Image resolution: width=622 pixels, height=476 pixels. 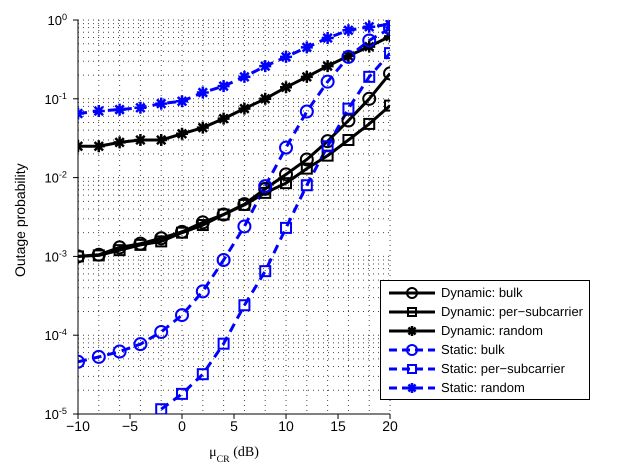 What do you see at coordinates (55, 414) in the screenshot?
I see `y-tick-label: 10$^{-5}$` at bounding box center [55, 414].